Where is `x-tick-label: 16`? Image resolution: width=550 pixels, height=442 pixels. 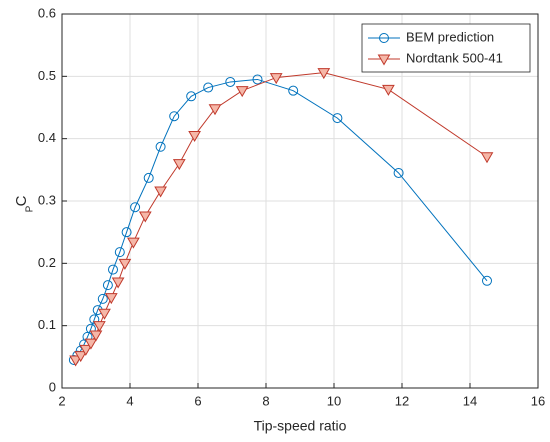
x-tick-label: 16 is located at coordinates (538, 400).